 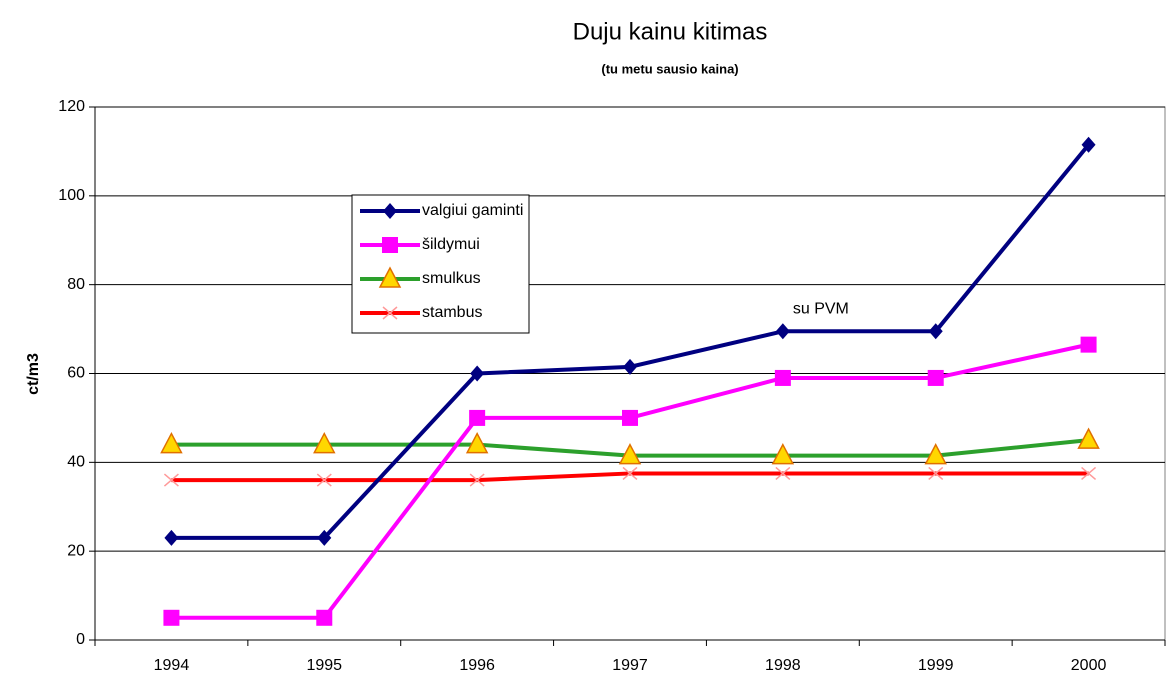 I want to click on legend: valgiui gaminti šildymui smulkus stambus, so click(x=440, y=264).